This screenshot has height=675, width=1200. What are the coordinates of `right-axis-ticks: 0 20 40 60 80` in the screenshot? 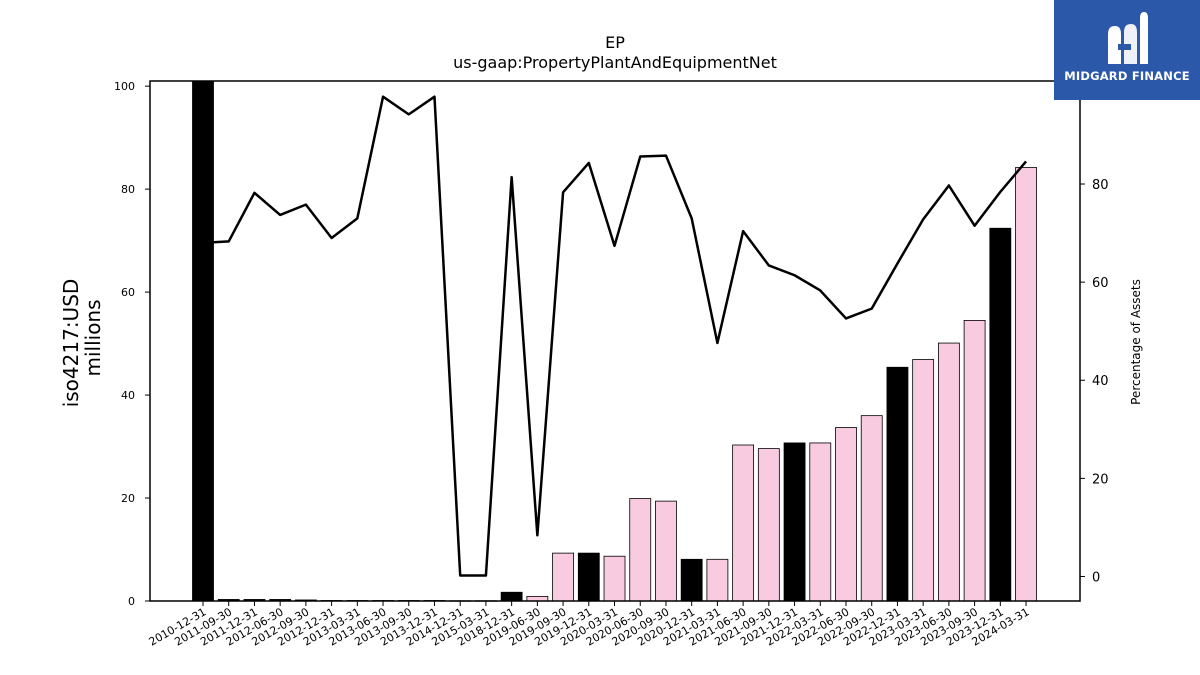 It's located at (1094, 381).